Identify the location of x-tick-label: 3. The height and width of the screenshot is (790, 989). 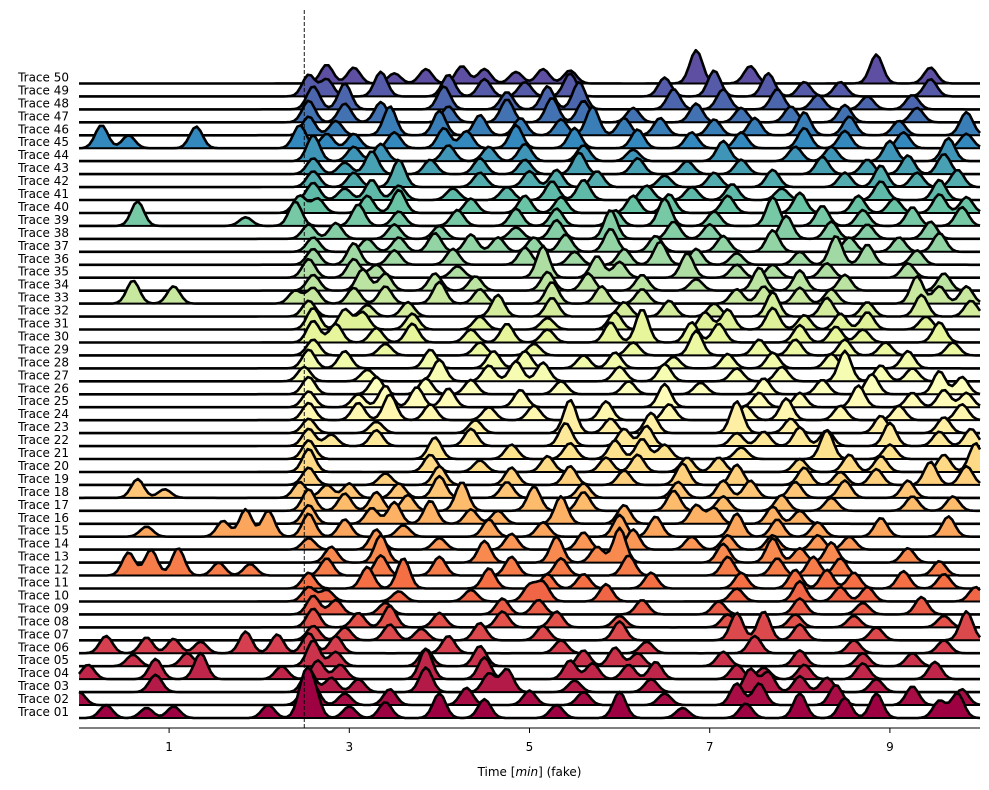
(349, 747).